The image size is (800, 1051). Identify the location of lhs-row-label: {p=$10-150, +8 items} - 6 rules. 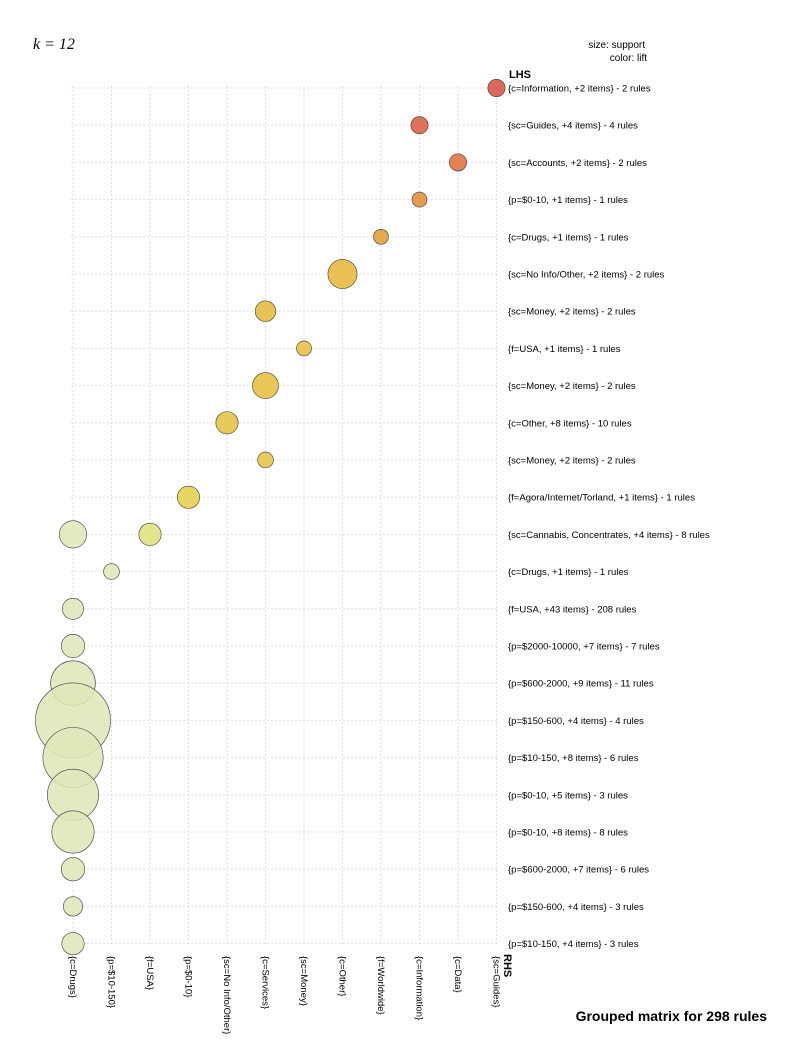
(573, 758).